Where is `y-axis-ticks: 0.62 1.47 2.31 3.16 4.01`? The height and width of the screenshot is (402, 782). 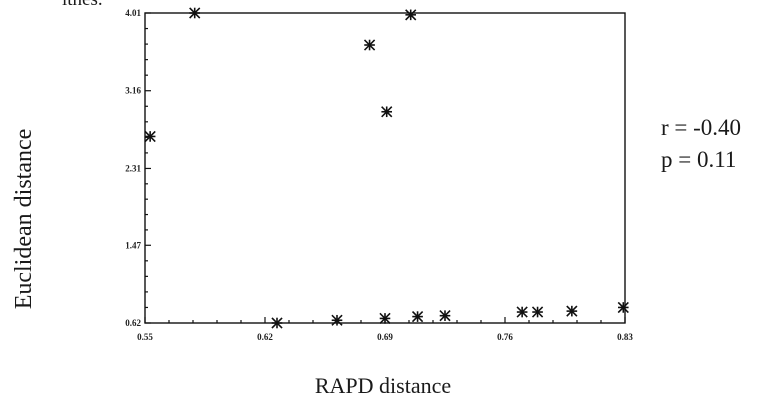 y-axis-ticks: 0.62 1.47 2.31 3.16 4.01 is located at coordinates (138, 168).